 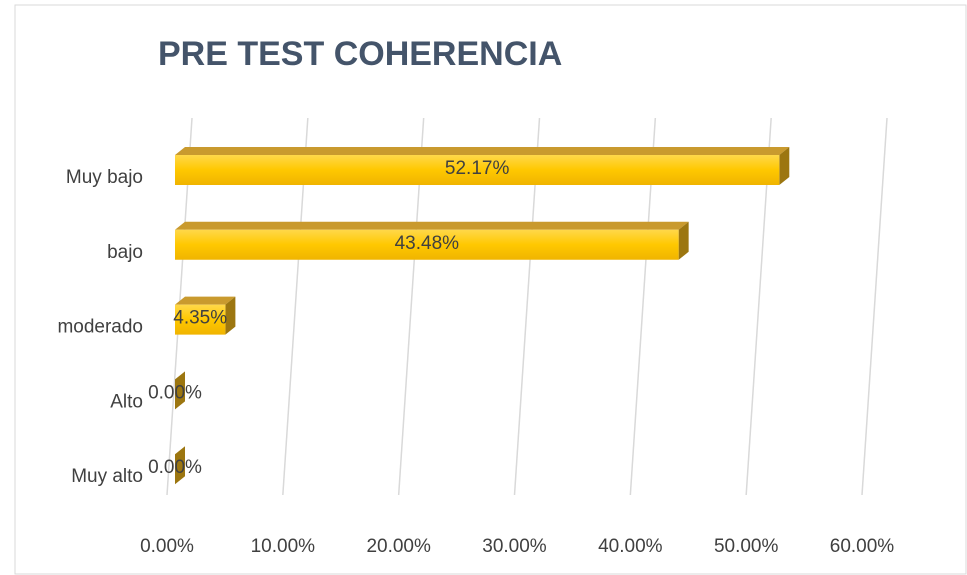 What do you see at coordinates (100, 327) in the screenshot?
I see `y-tick-label: moderado` at bounding box center [100, 327].